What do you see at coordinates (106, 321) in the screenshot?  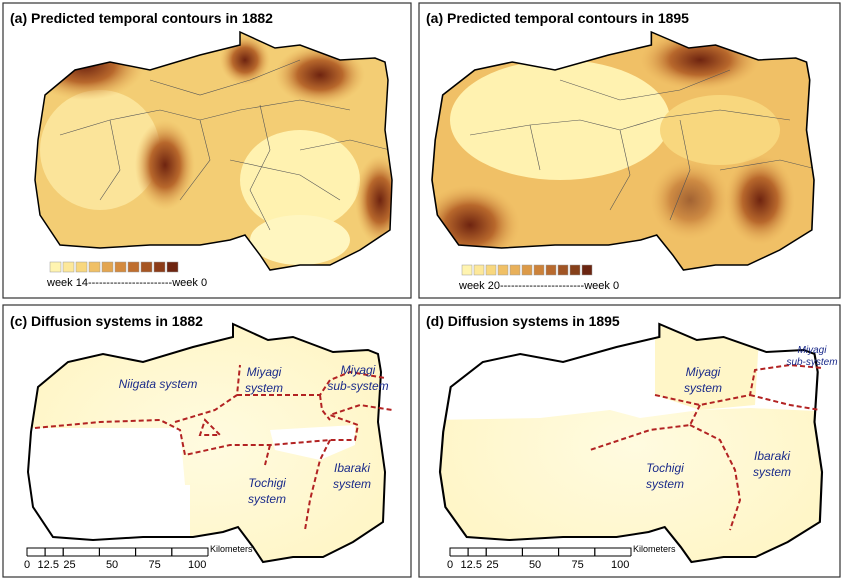 I see `panel-title: (c) Diffusion systems in 1882` at bounding box center [106, 321].